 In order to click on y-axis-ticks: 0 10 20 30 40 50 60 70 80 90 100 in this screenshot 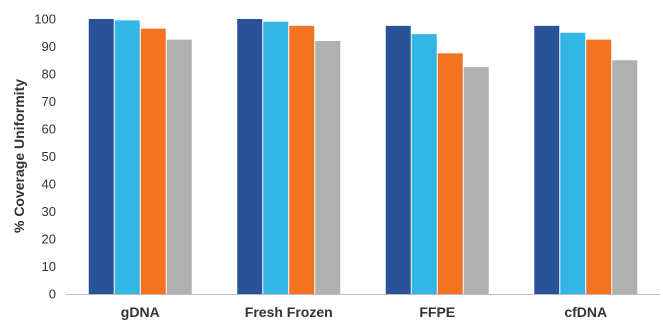, I will do `click(45, 157)`.